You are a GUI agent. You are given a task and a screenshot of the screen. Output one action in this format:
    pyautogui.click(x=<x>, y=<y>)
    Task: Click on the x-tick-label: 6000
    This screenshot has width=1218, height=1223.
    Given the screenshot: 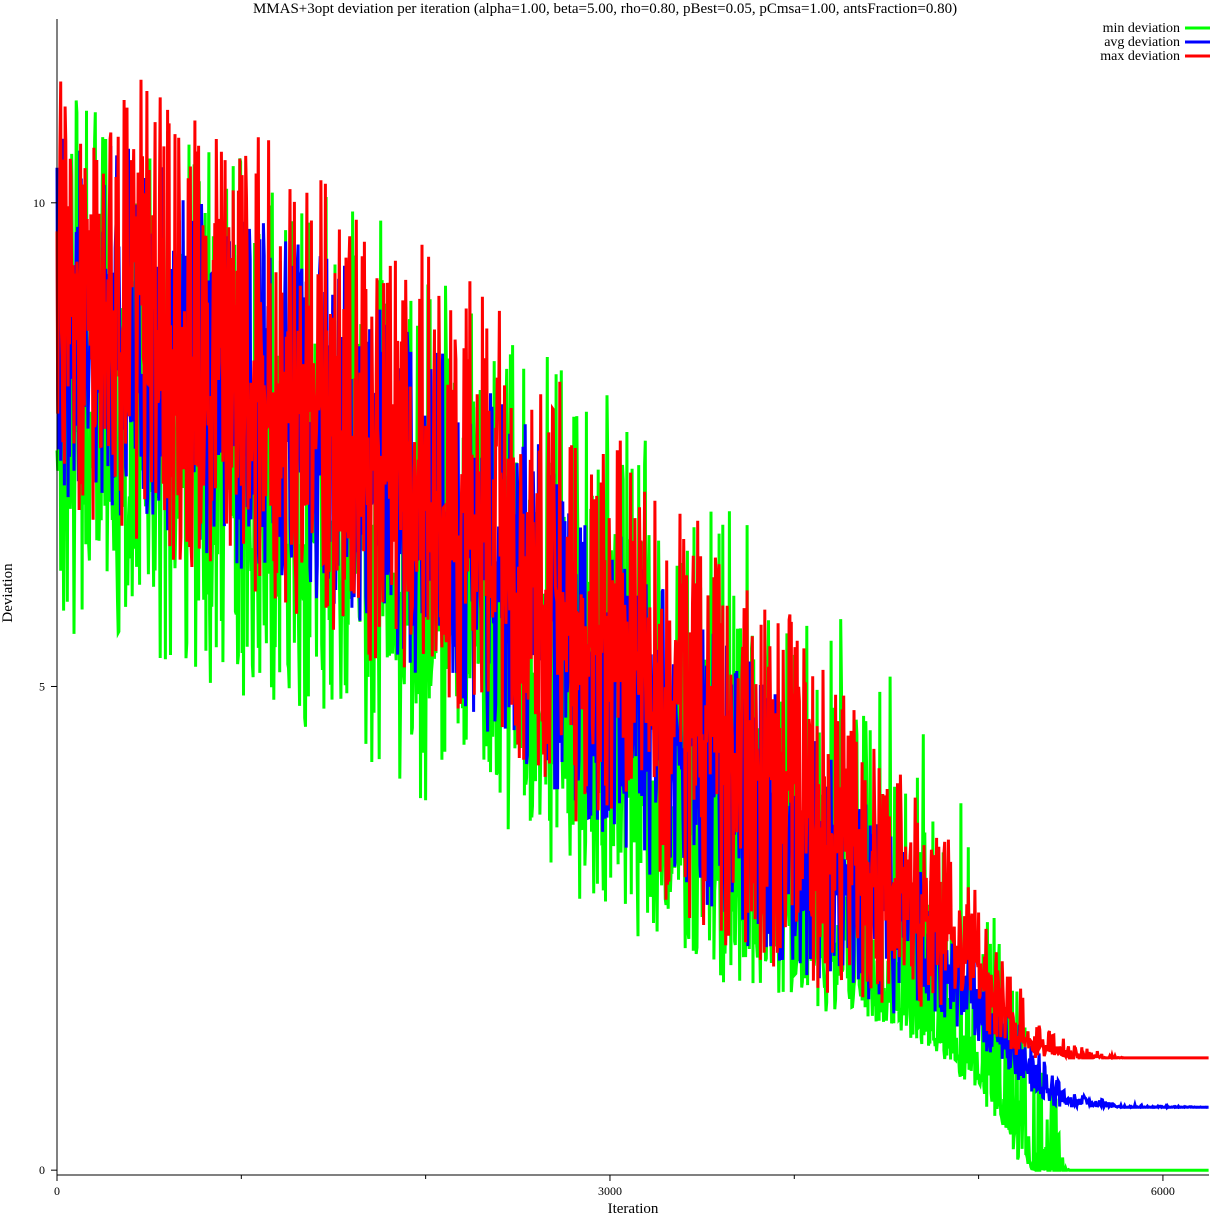 What is the action you would take?
    pyautogui.click(x=1163, y=1191)
    